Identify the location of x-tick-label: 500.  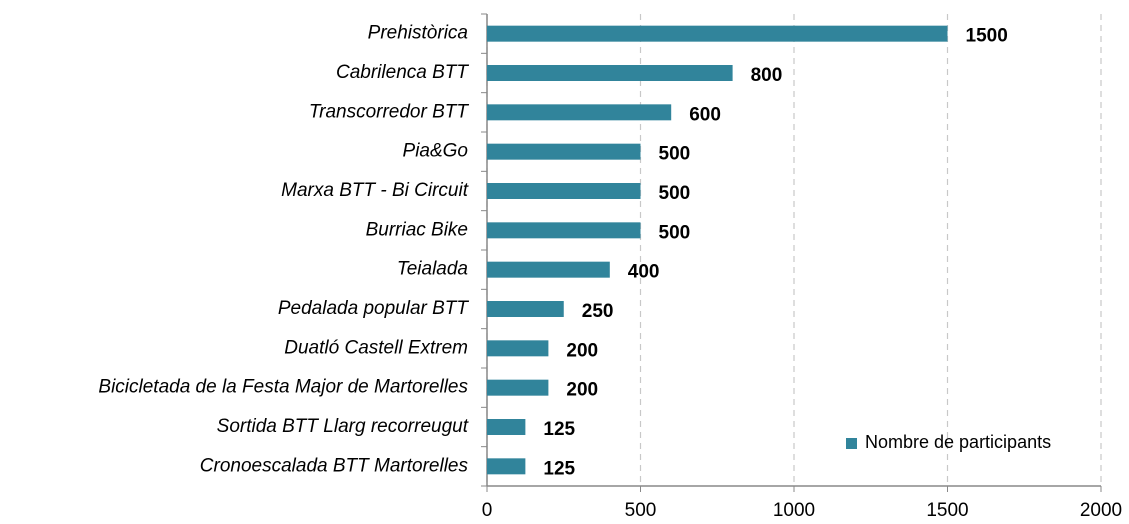
(641, 510).